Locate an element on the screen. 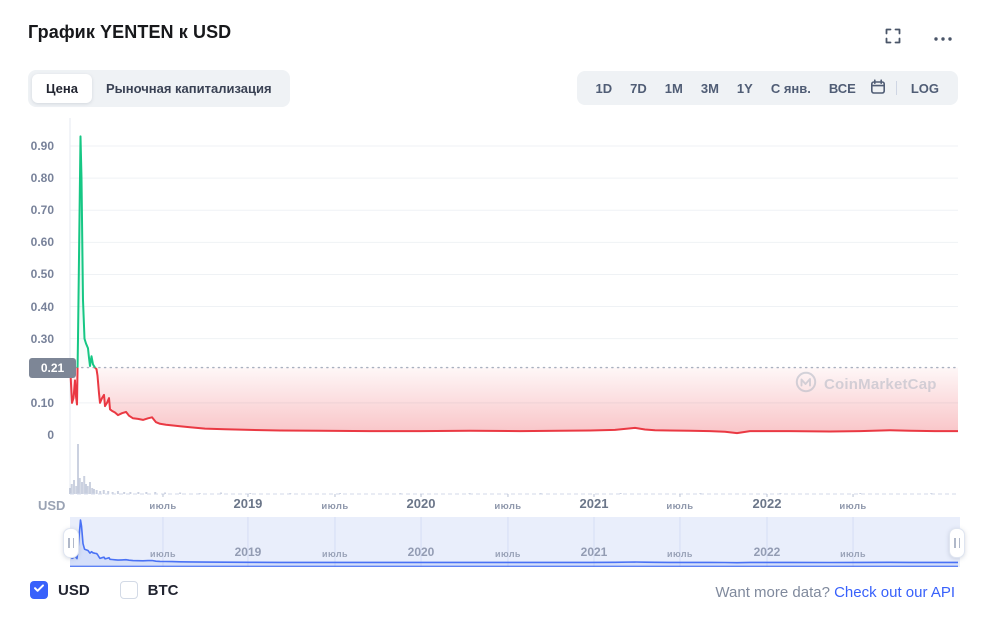  btc-checkbox is located at coordinates (128, 590).